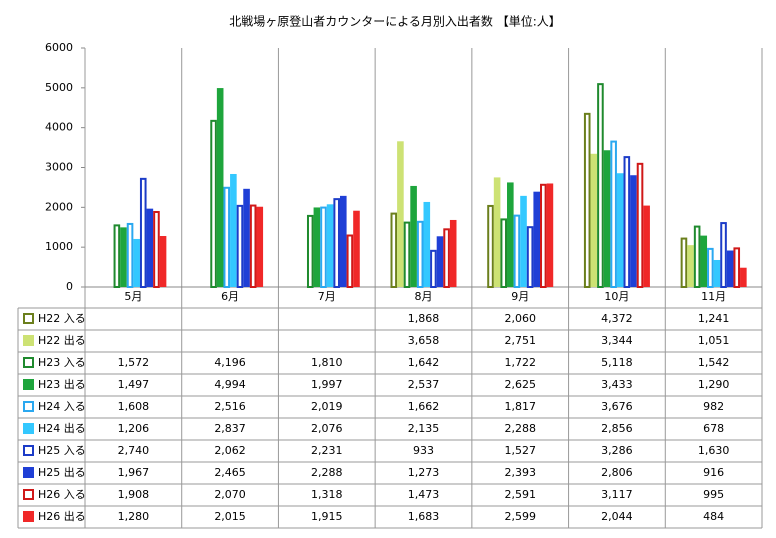  What do you see at coordinates (230, 384) in the screenshot?
I see `table-cell: 4,994` at bounding box center [230, 384].